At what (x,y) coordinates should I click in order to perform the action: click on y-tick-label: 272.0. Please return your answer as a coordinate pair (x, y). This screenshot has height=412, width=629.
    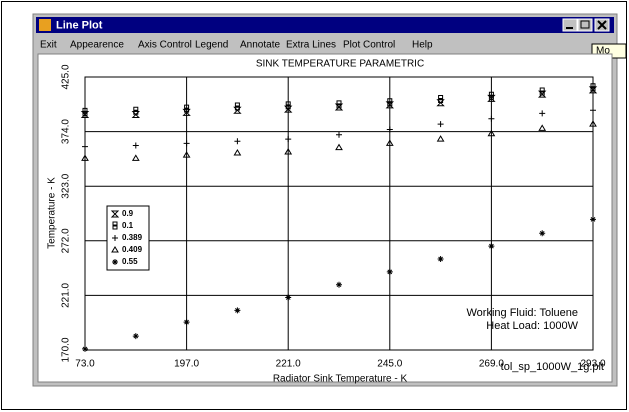
    Looking at the image, I should click on (66, 240).